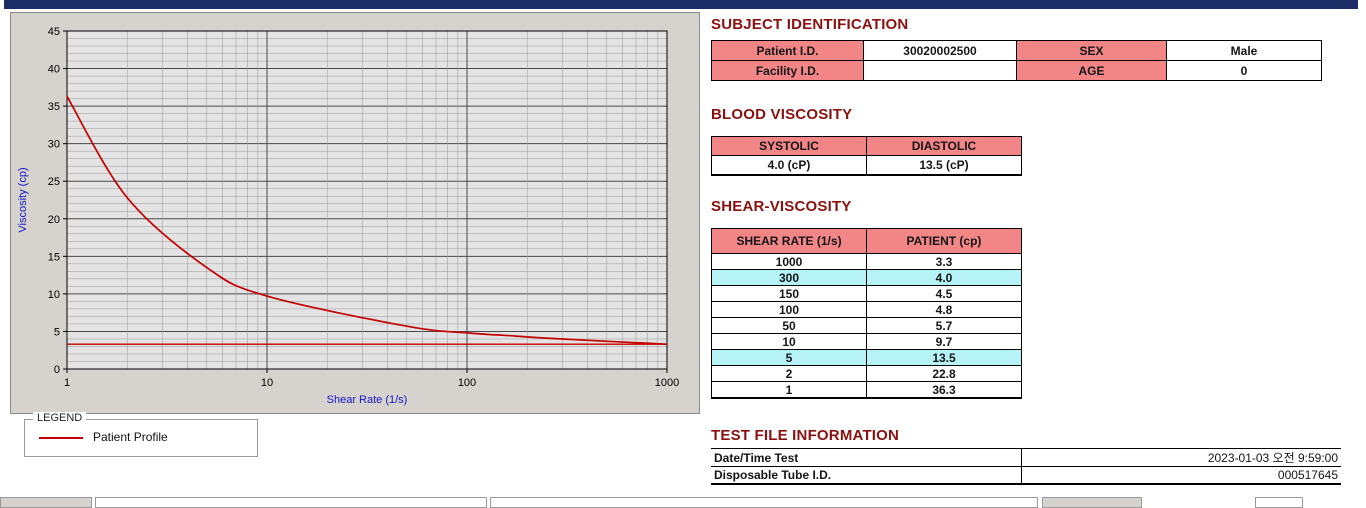  I want to click on svg-text: 25, so click(54, 182).